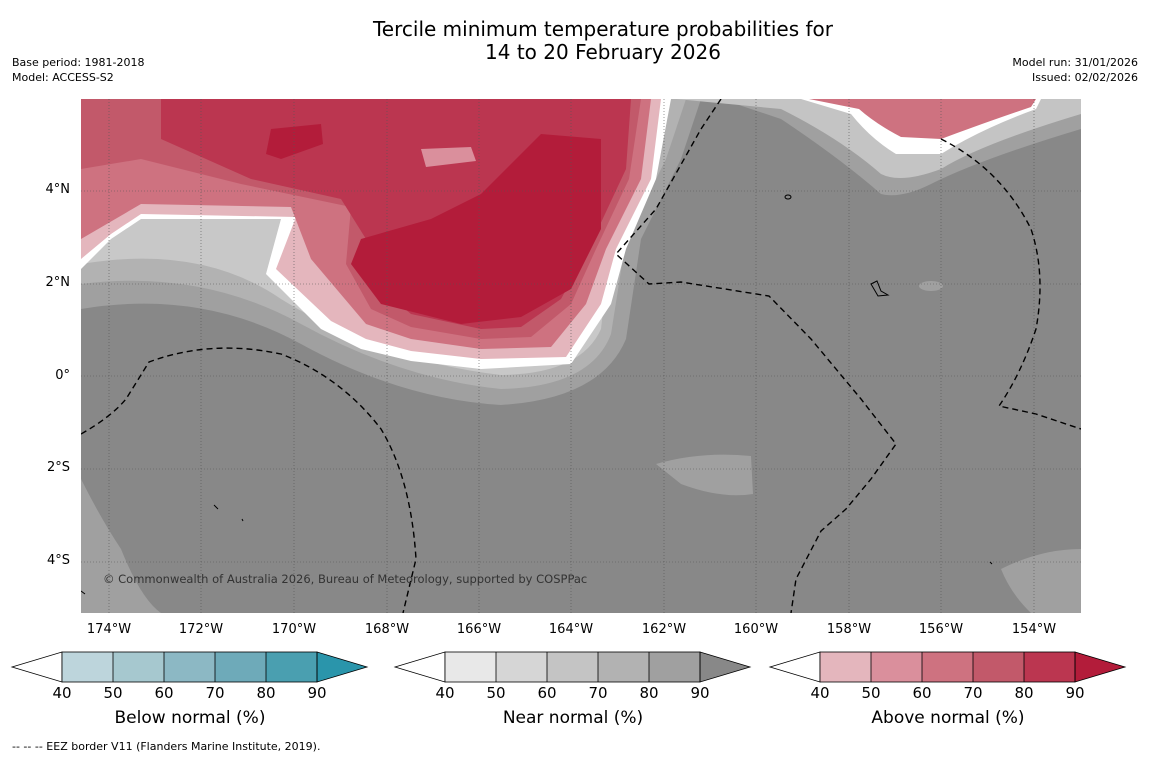 Image resolution: width=1150 pixels, height=758 pixels. What do you see at coordinates (1084, 77) in the screenshot?
I see `issued-date: Issued: 02/02/2026` at bounding box center [1084, 77].